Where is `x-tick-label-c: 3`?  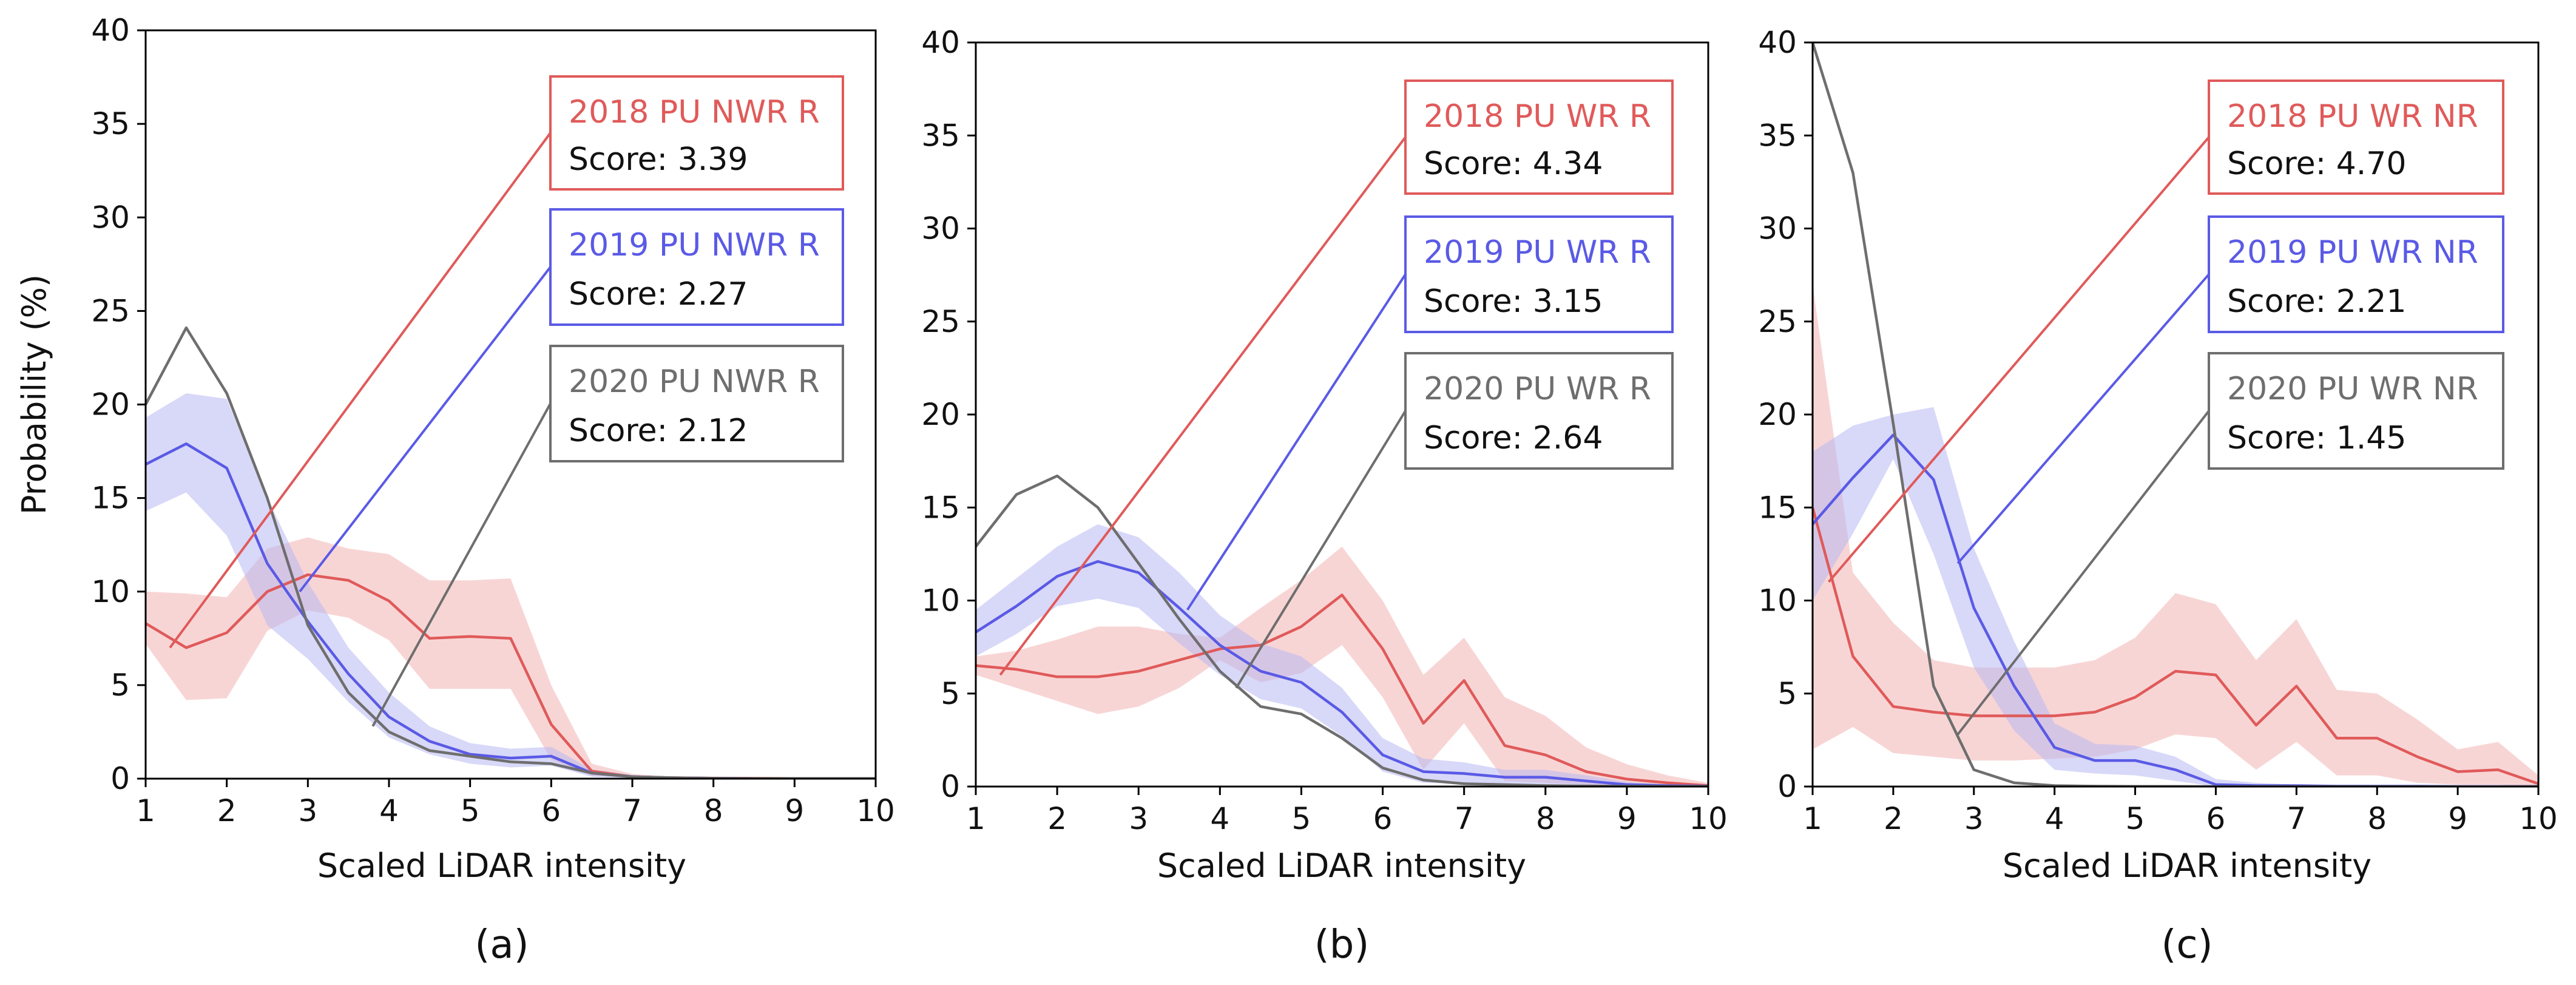 x-tick-label-c: 3 is located at coordinates (1974, 818).